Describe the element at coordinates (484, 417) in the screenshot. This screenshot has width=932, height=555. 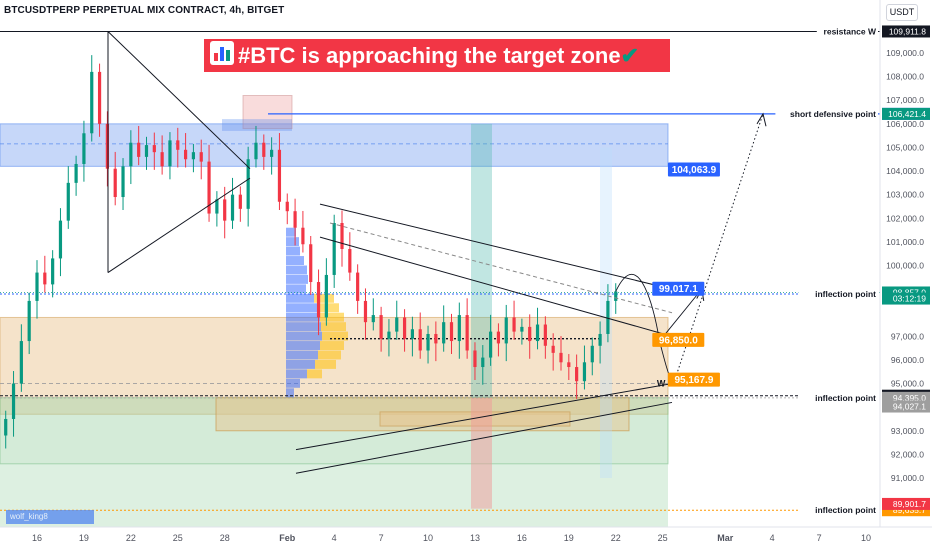
I see `wedge-support-line` at that location.